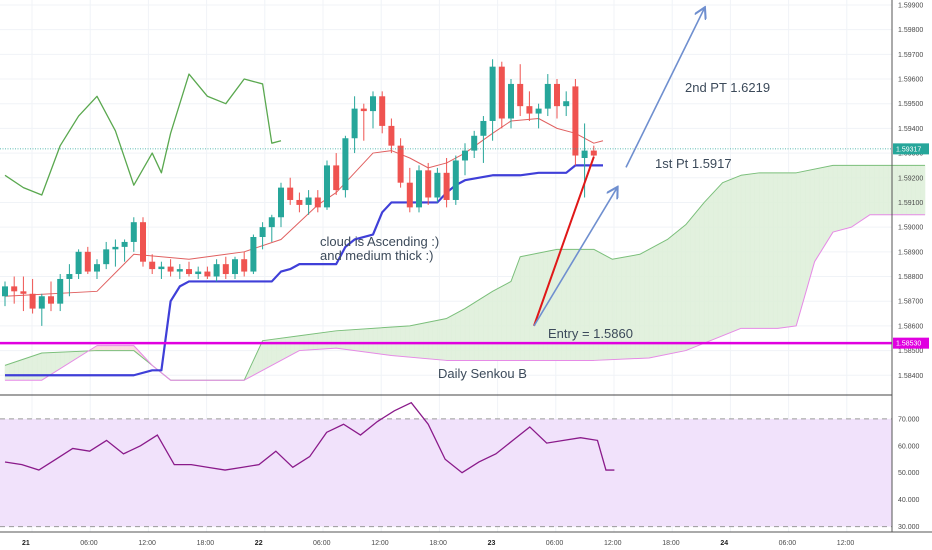  What do you see at coordinates (910, 228) in the screenshot?
I see `price-tick-label: 1.59000` at bounding box center [910, 228].